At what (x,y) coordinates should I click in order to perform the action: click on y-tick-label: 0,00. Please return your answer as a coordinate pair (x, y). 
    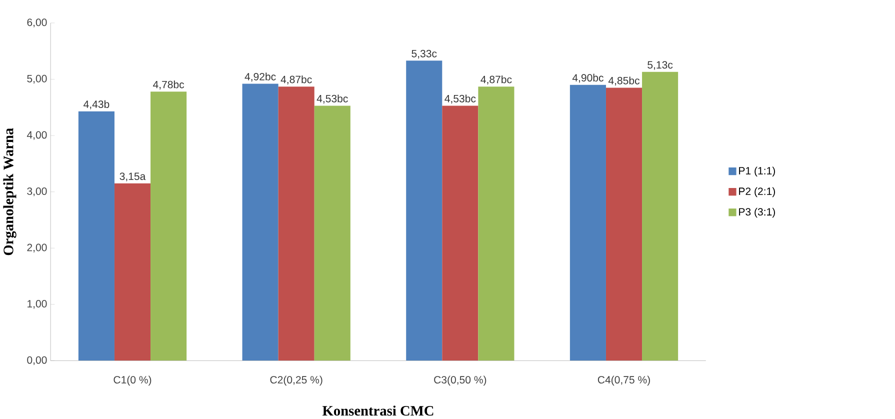
    Looking at the image, I should click on (37, 361).